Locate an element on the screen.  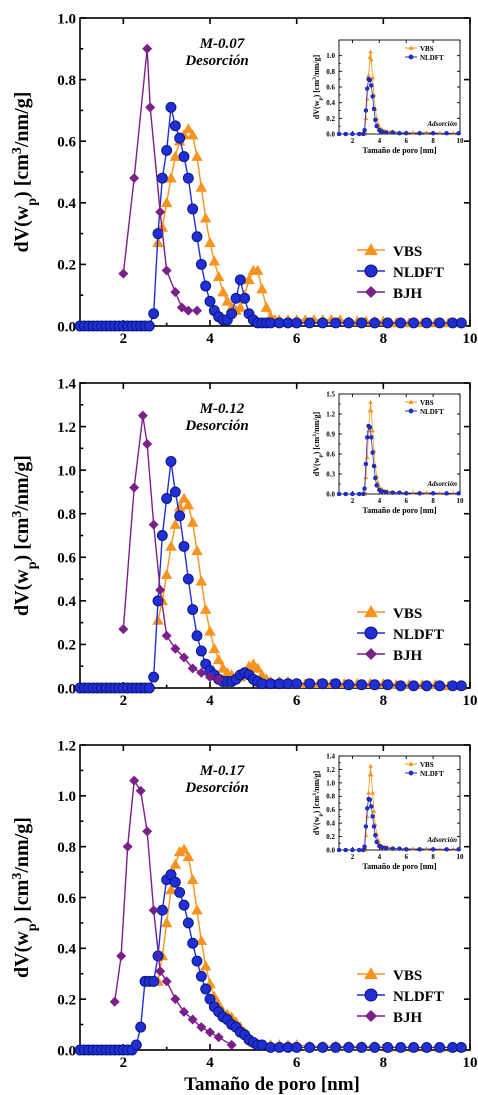
panel2-inset-xtick-label: 2 is located at coordinates (353, 501).